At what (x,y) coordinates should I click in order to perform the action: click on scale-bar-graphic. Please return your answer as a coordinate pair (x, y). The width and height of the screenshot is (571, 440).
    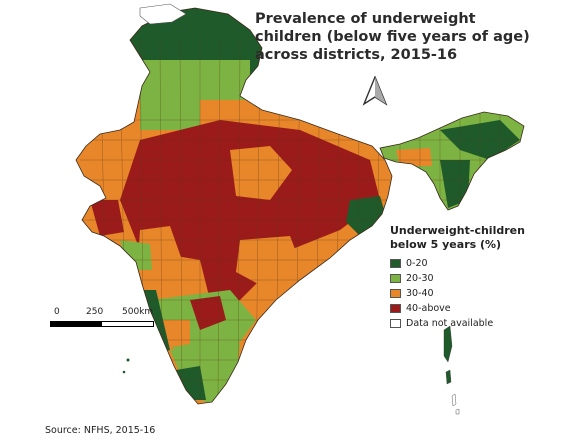
    Looking at the image, I should click on (102, 324).